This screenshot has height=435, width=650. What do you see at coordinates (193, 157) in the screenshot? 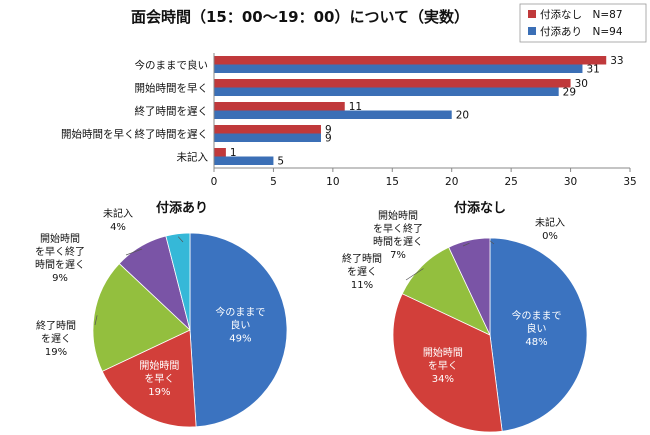
I see `category-label: 未記入` at bounding box center [193, 157].